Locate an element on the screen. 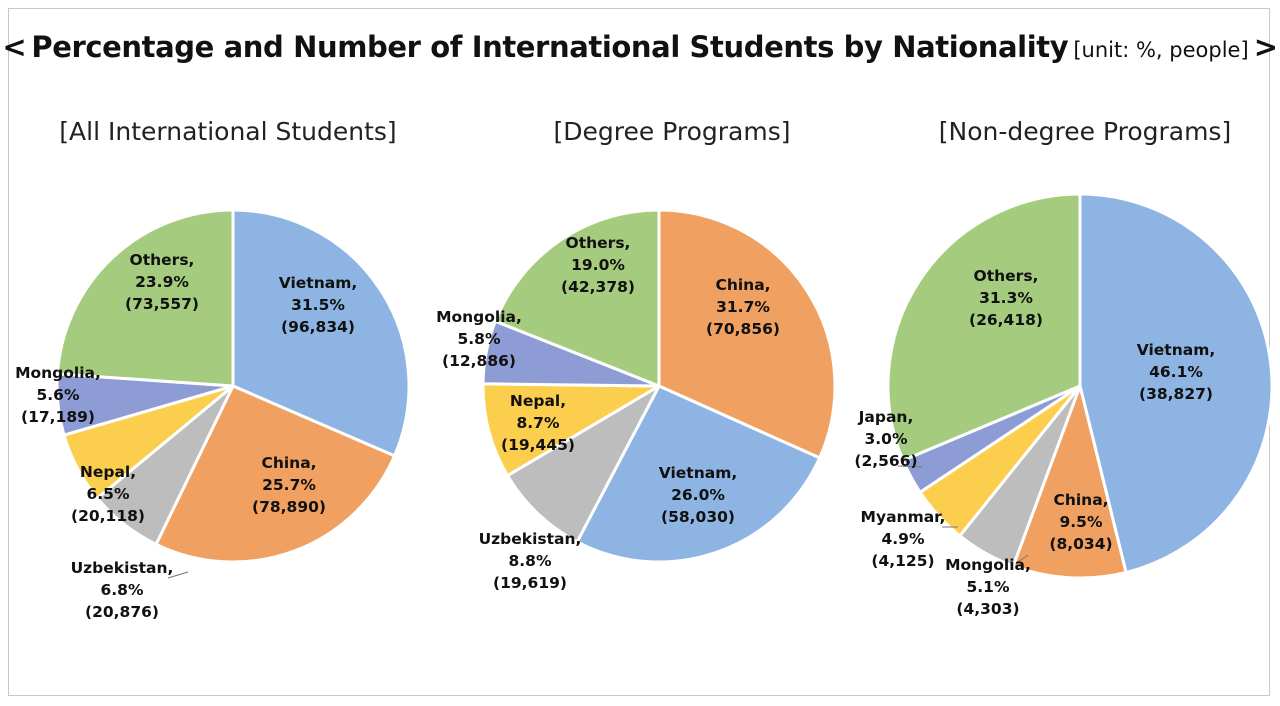 The image size is (1280, 706). slice-count: (4,125) is located at coordinates (902, 561).